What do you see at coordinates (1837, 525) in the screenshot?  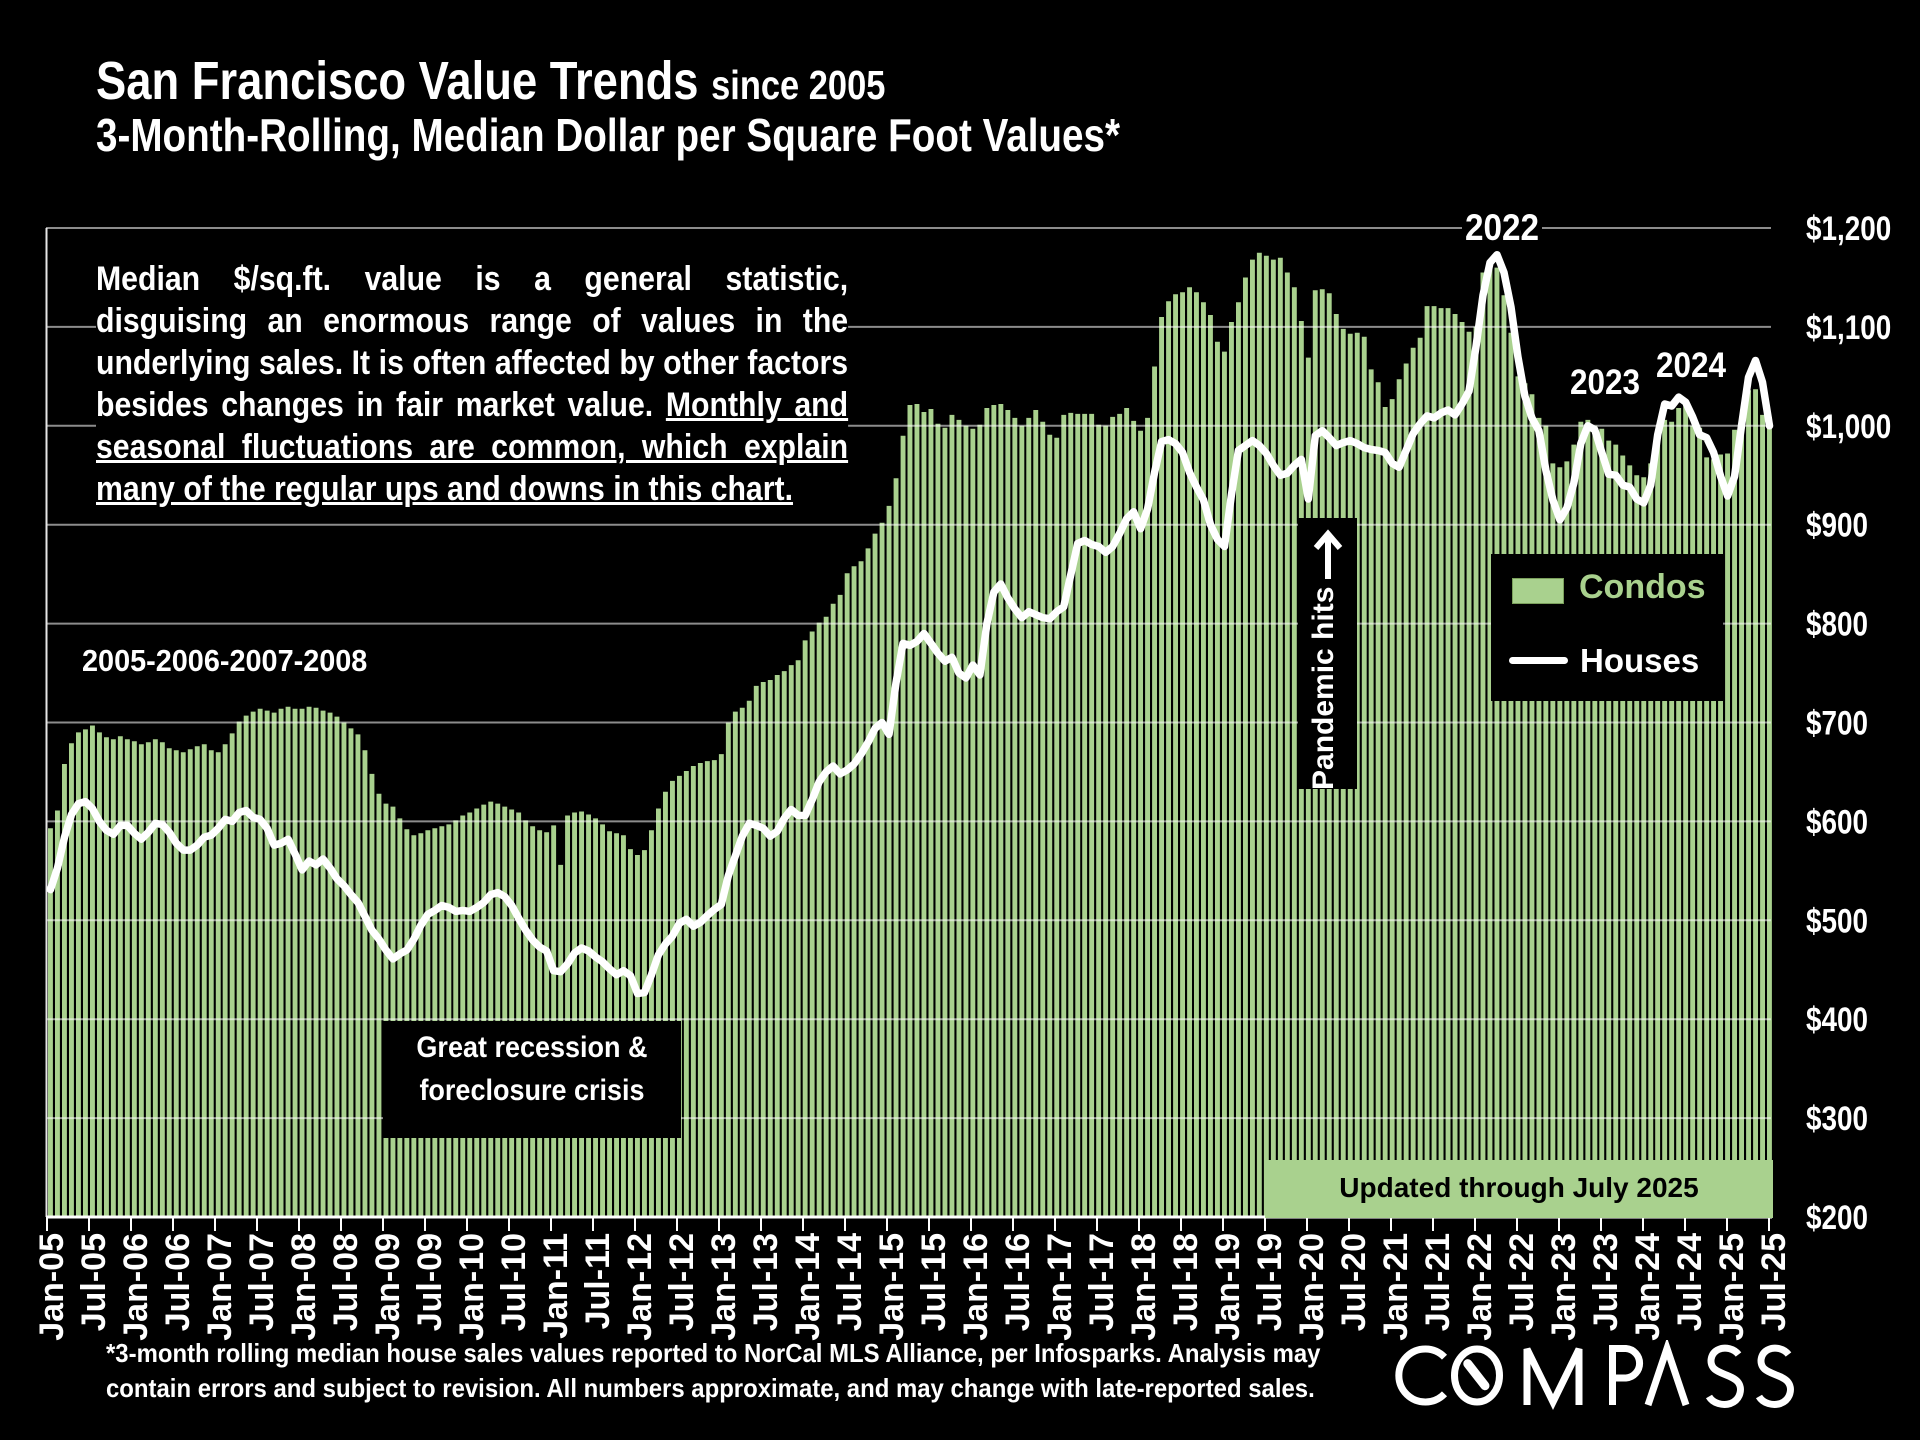 I see `svg-text: $900` at bounding box center [1837, 525].